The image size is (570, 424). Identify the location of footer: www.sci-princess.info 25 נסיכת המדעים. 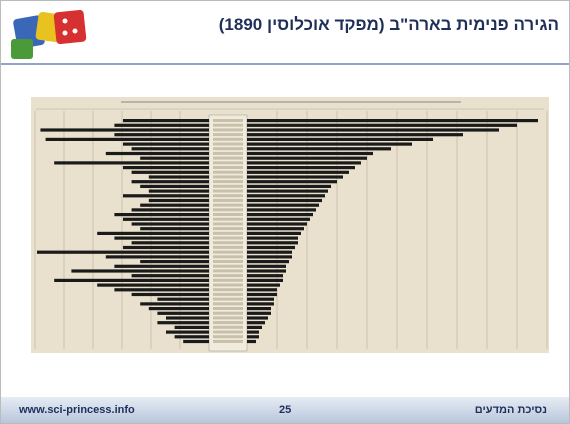
(285, 410).